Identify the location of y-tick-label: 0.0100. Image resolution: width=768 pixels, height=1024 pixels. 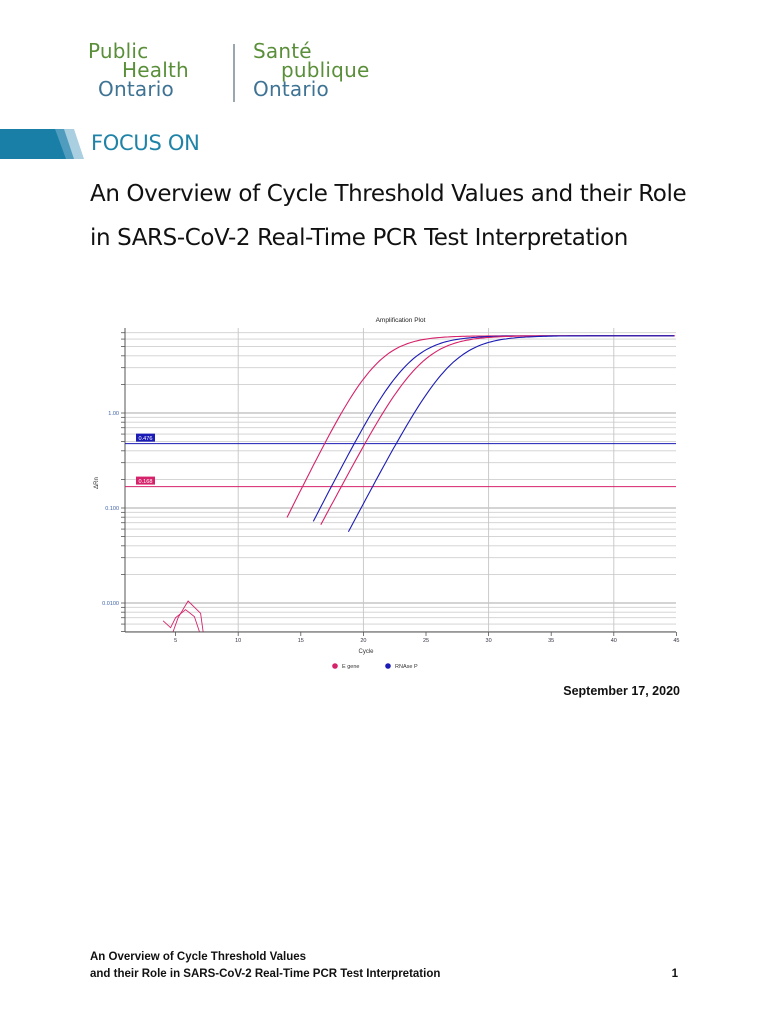
(110, 604).